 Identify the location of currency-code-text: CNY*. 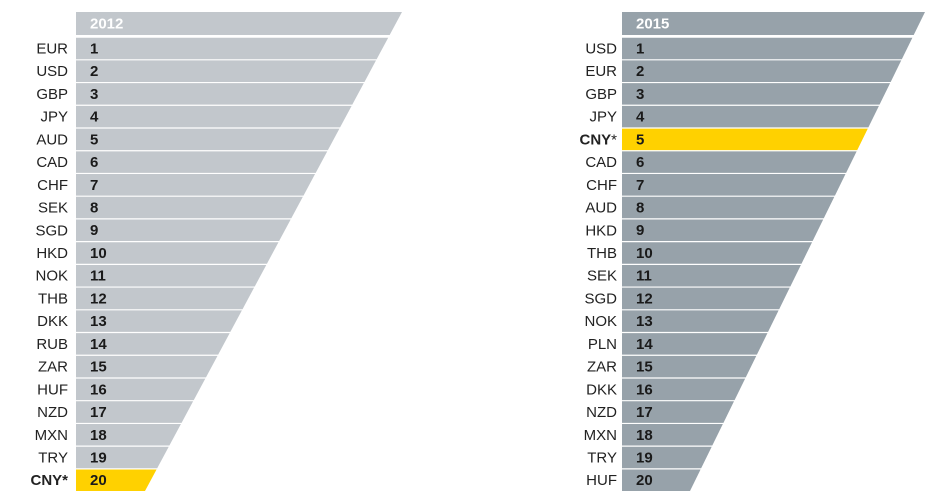
(49, 480).